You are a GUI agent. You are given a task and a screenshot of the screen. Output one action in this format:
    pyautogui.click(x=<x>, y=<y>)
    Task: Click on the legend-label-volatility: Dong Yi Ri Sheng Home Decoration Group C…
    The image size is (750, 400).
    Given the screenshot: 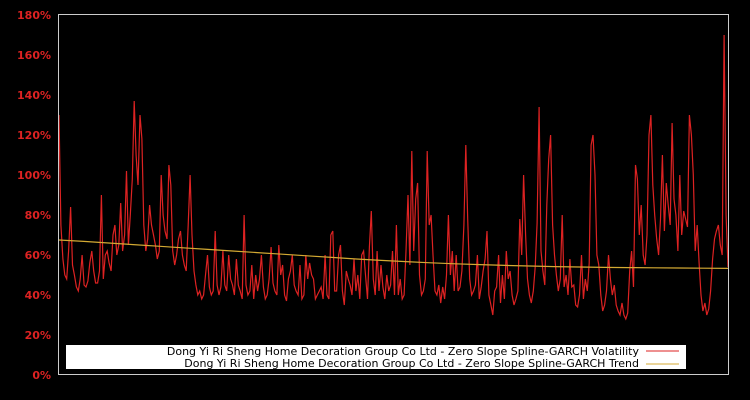 What is the action you would take?
    pyautogui.click(x=403, y=351)
    